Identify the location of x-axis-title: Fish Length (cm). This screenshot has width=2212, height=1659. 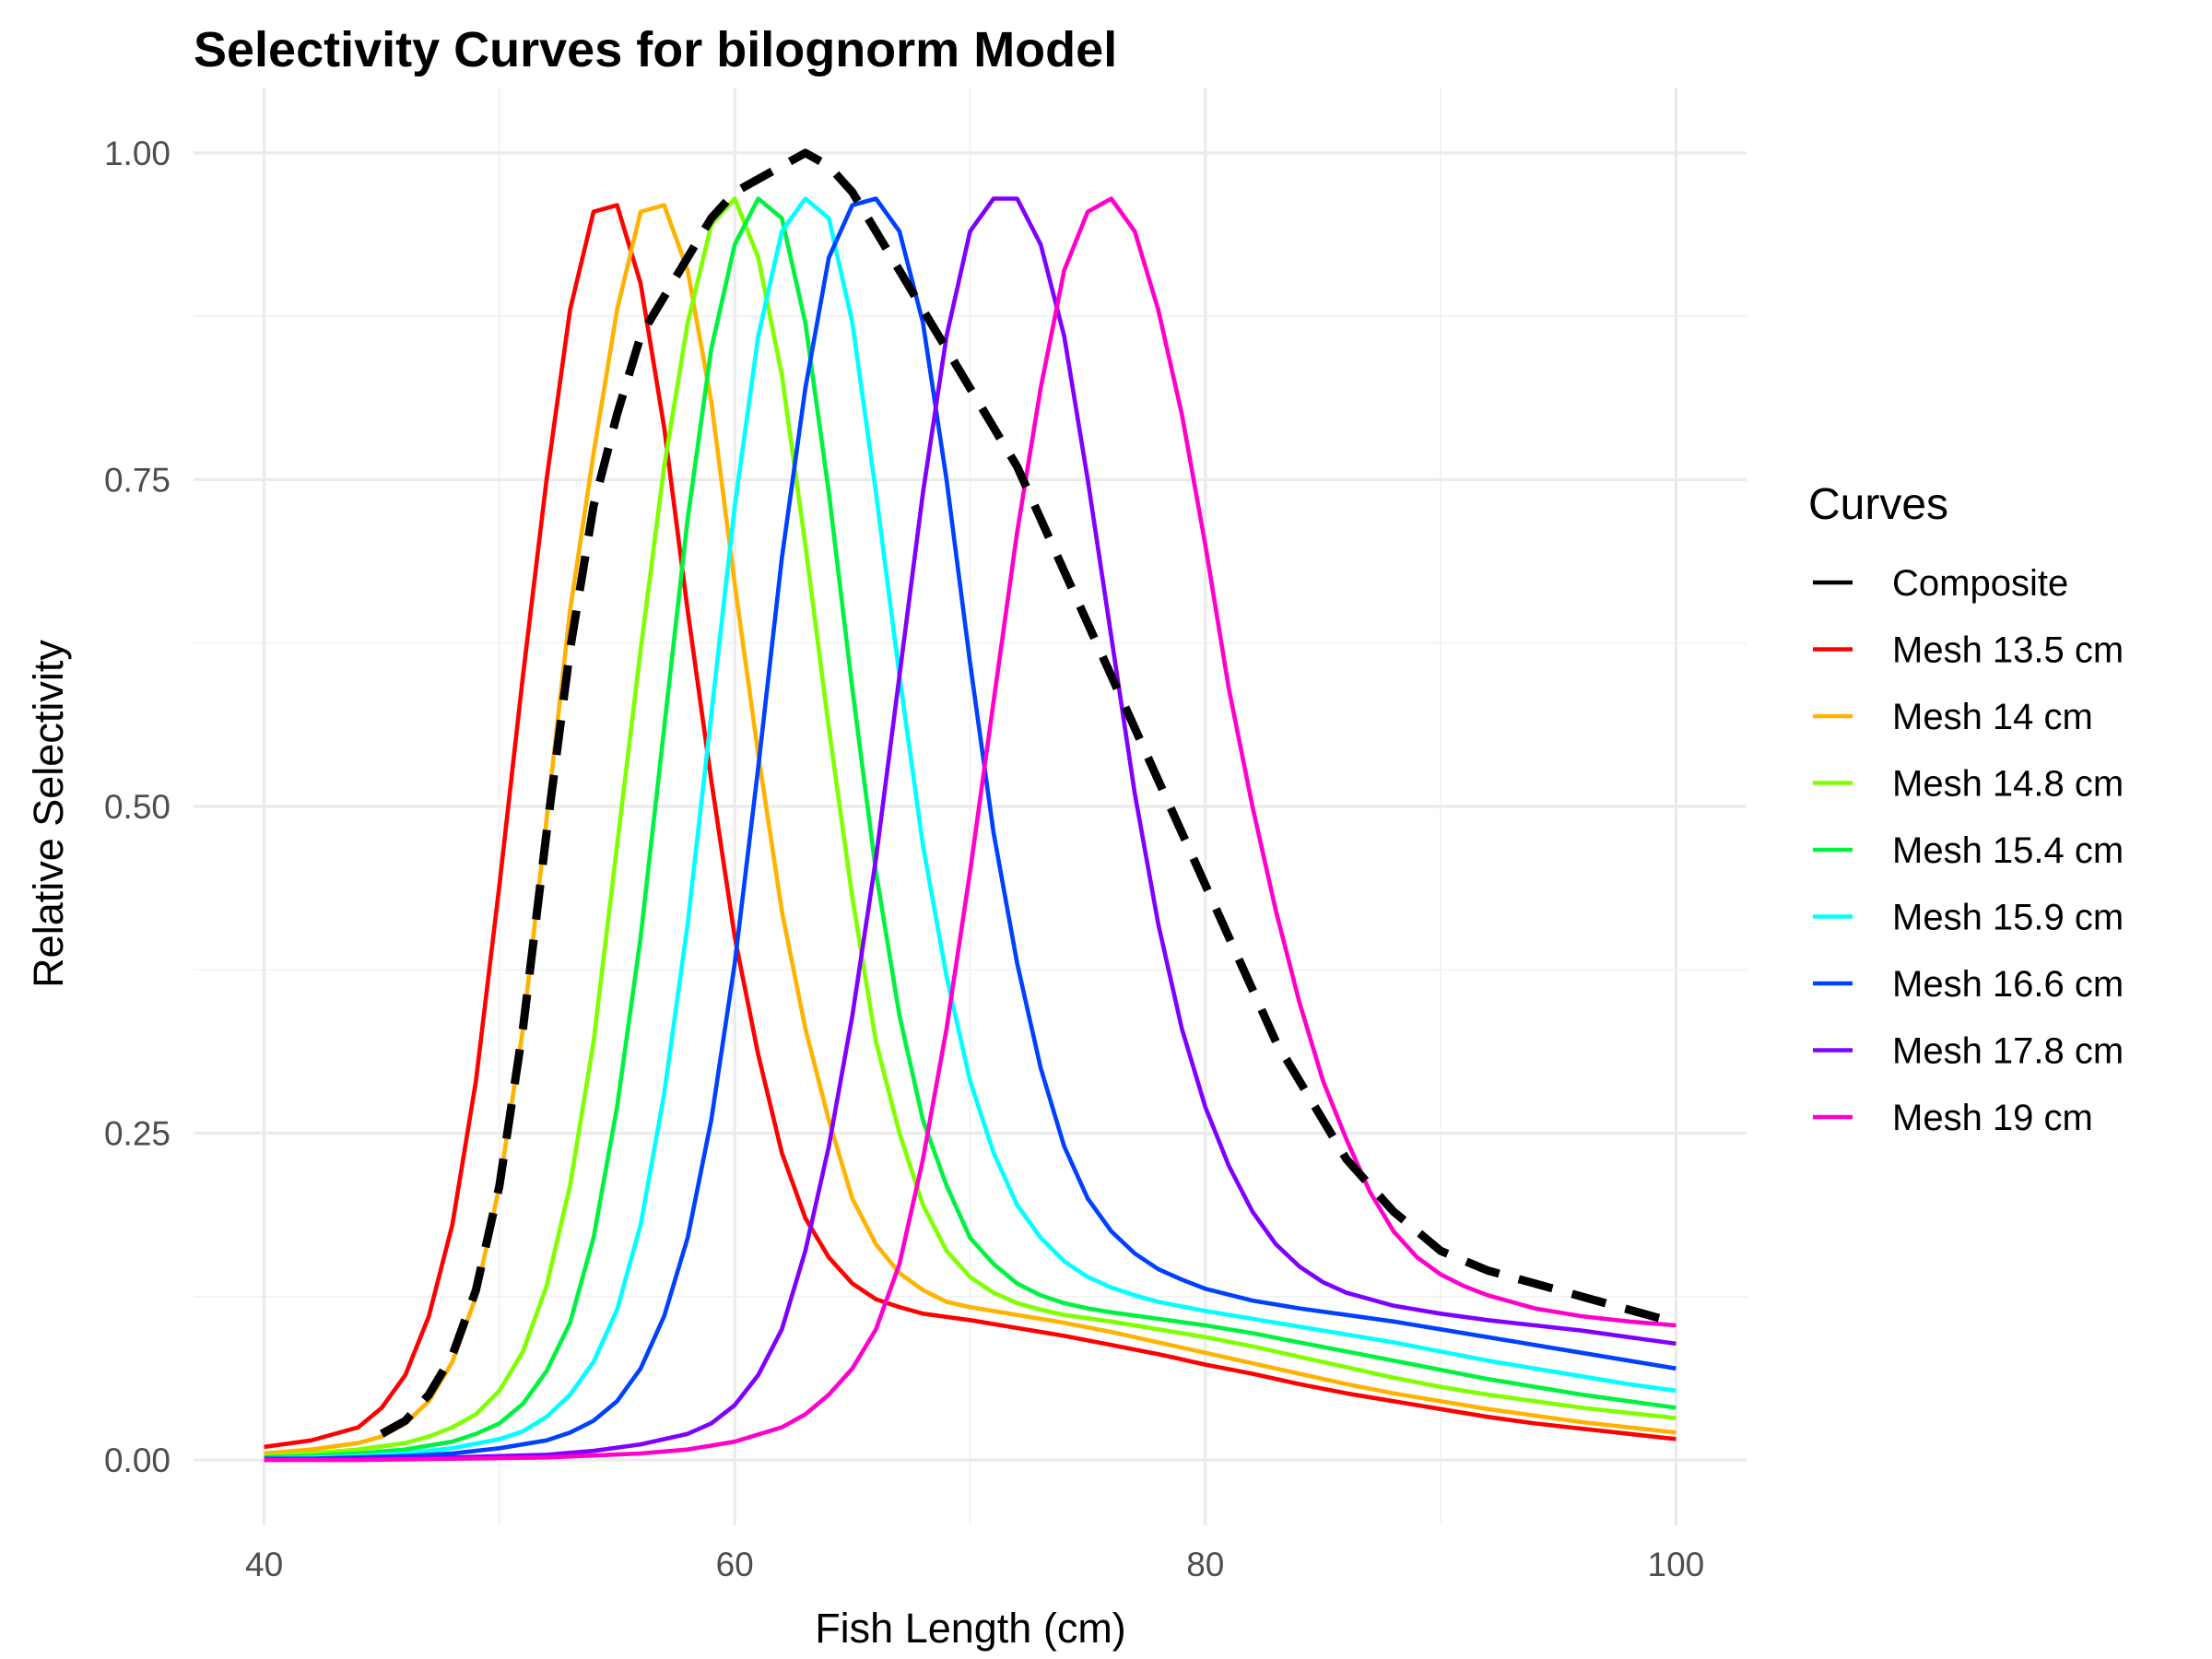
(970, 1628).